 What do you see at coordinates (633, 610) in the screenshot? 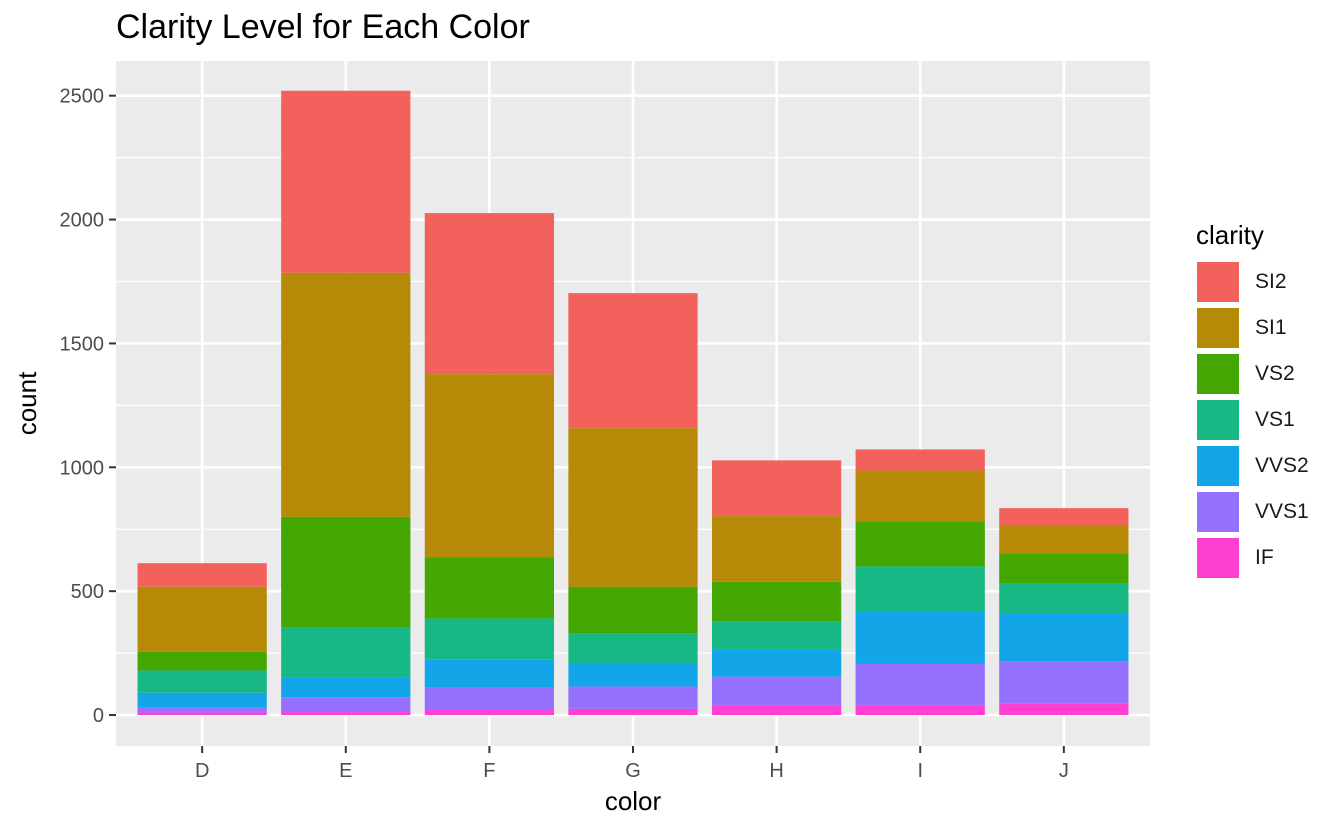
I see `bar-G-VS2` at bounding box center [633, 610].